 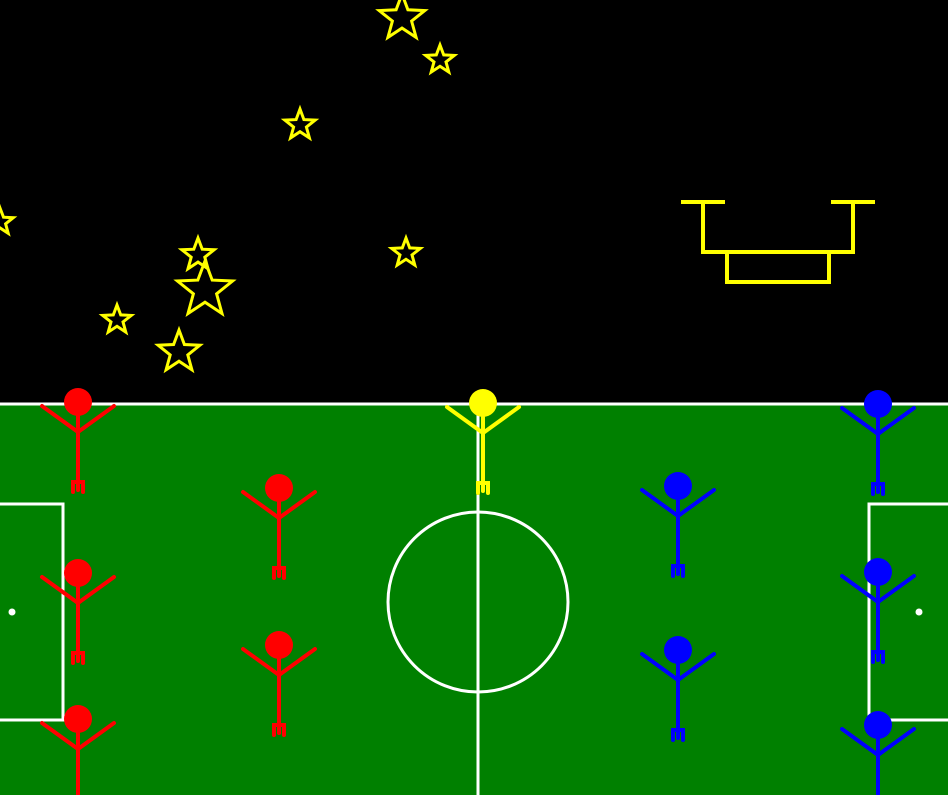 What do you see at coordinates (12, 612) in the screenshot?
I see `left-penalty-spot` at bounding box center [12, 612].